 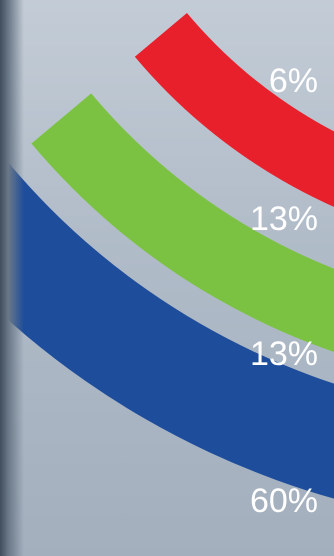 What do you see at coordinates (284, 501) in the screenshot?
I see `percent-label-3: 60%` at bounding box center [284, 501].